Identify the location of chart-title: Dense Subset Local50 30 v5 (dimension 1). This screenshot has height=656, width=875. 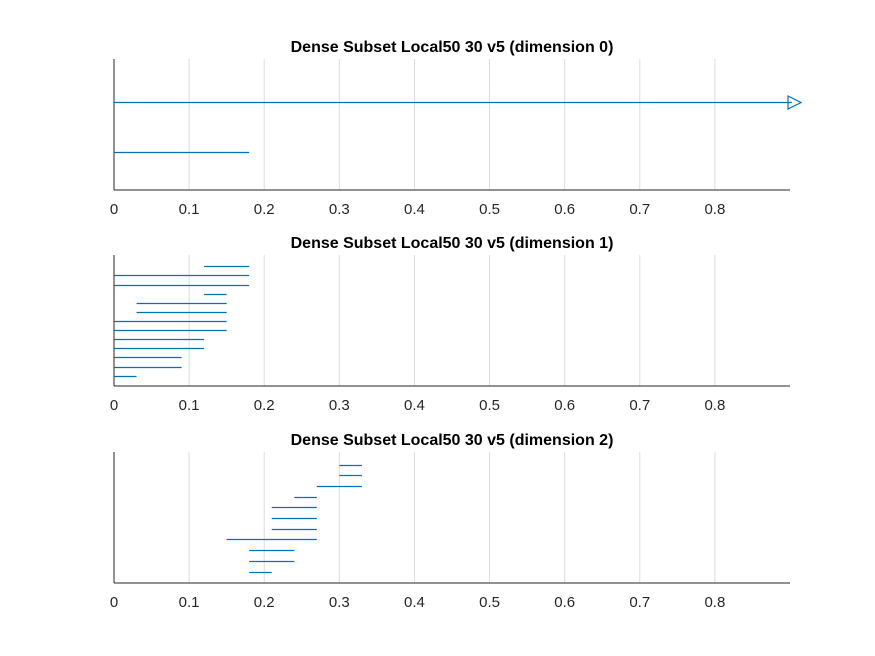
(452, 243).